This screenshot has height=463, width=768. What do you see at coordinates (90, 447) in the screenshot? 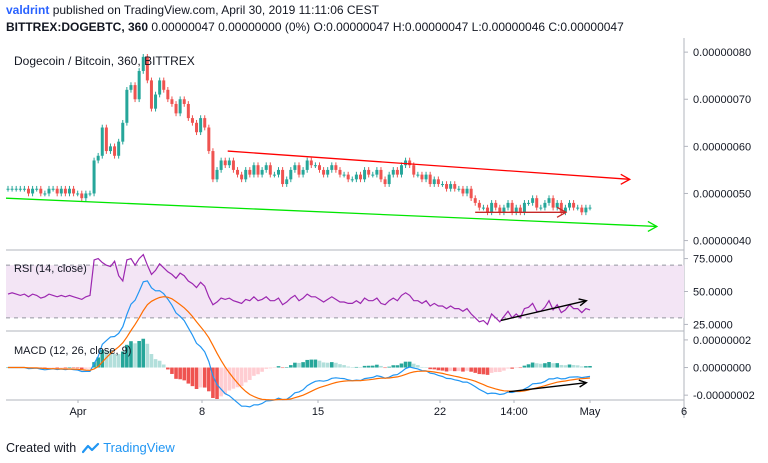
I see `footer: Created with TradingView` at bounding box center [90, 447].